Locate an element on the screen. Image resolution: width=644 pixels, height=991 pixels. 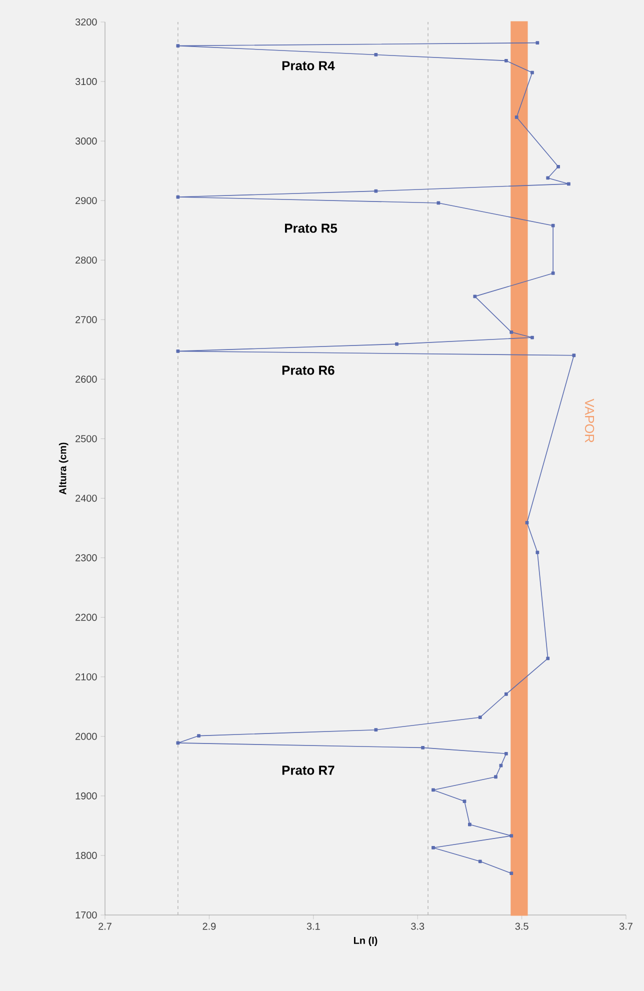
y-tick-label: 2000 is located at coordinates (86, 736).